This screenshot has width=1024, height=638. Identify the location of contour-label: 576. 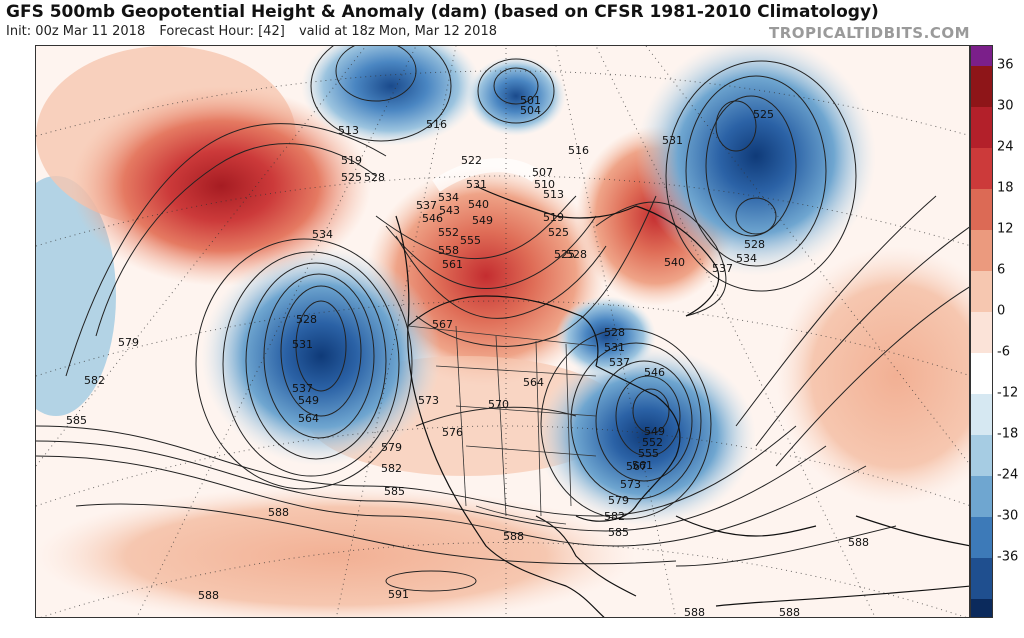
(452, 432).